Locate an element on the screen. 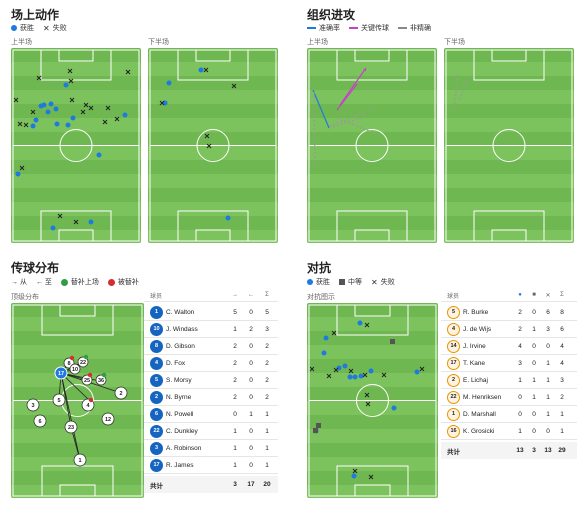 This screenshot has height=509, width=585. player-name: R. James is located at coordinates (180, 465).